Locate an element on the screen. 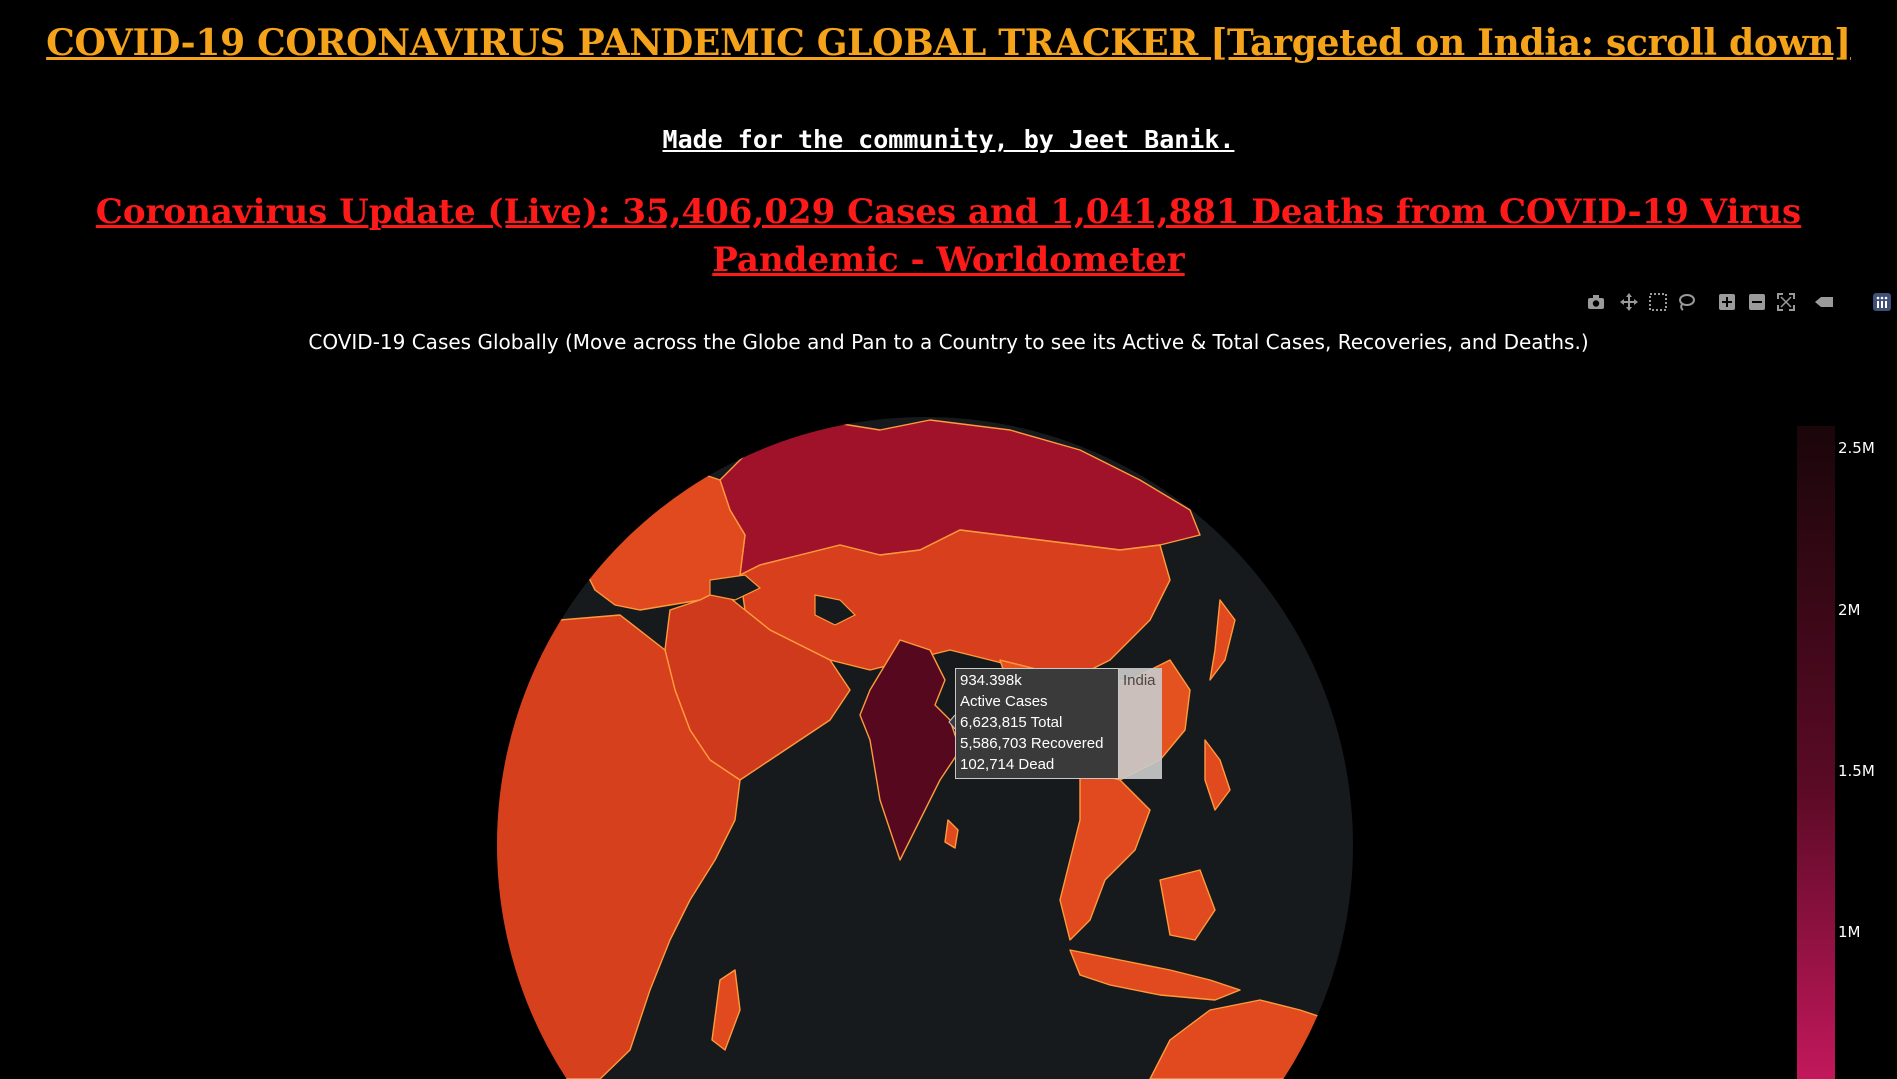 This screenshot has height=1079, width=1897. zoom-in-icon is located at coordinates (1727, 303).